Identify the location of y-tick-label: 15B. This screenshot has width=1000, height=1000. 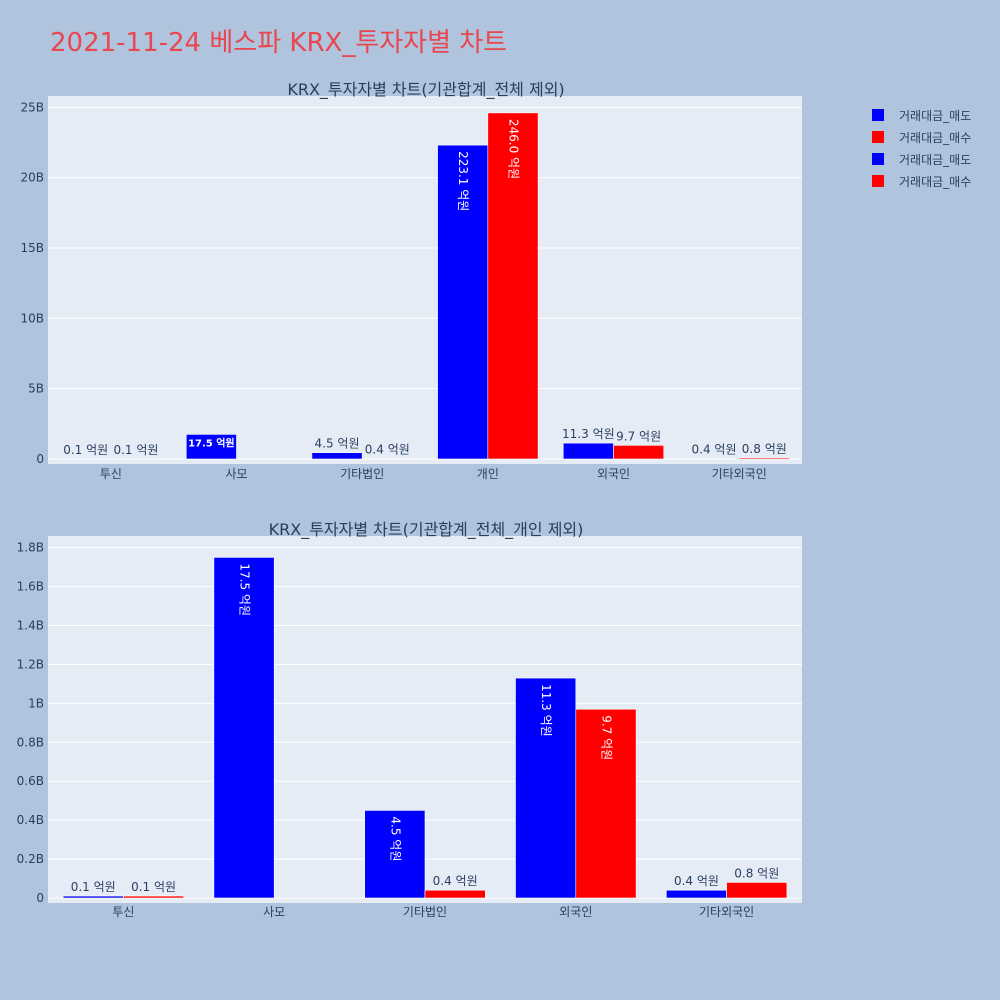
(32, 248).